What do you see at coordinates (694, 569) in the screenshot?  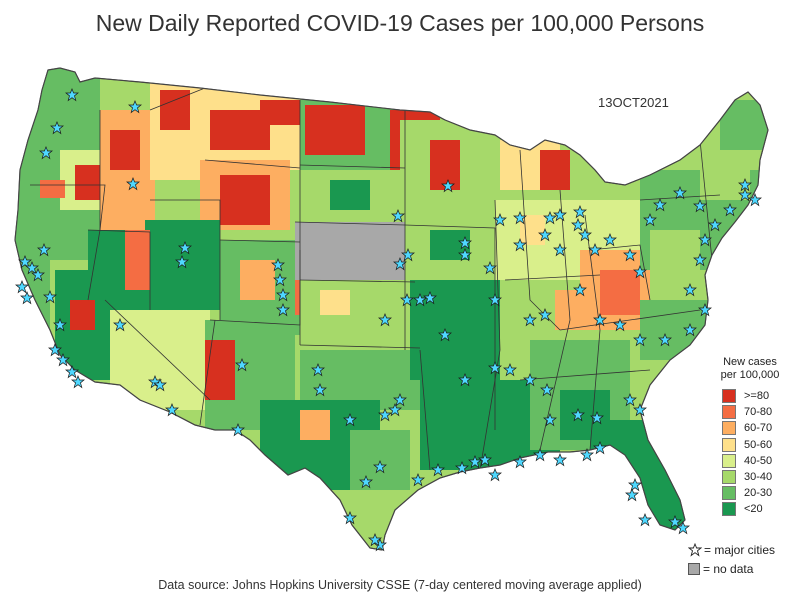 I see `nodata-swatch` at bounding box center [694, 569].